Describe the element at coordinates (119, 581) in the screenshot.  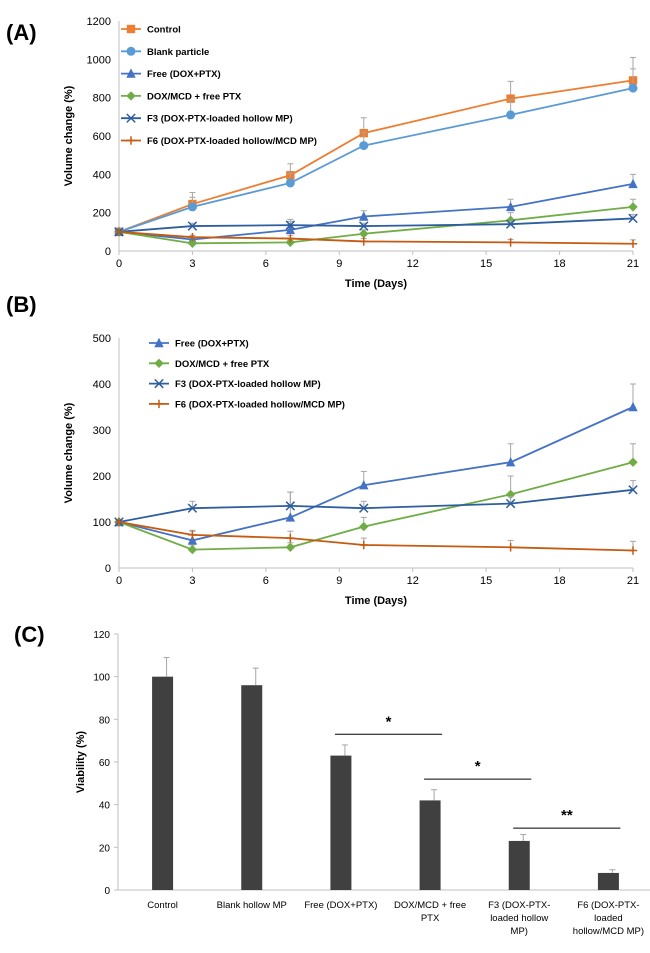
I see `x-tick-label: 0` at that location.